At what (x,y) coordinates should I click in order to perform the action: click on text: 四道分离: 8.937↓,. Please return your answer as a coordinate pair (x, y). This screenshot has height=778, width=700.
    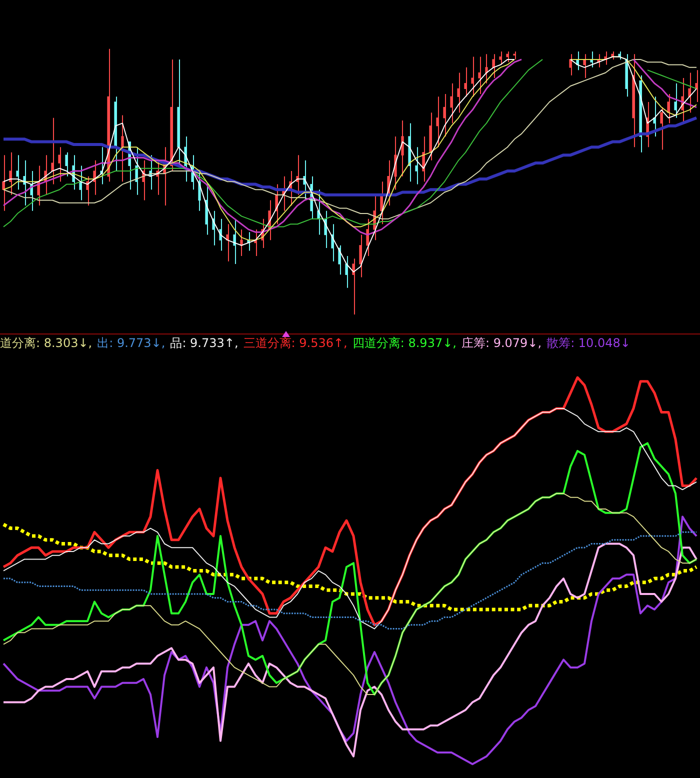
    Looking at the image, I should click on (404, 343).